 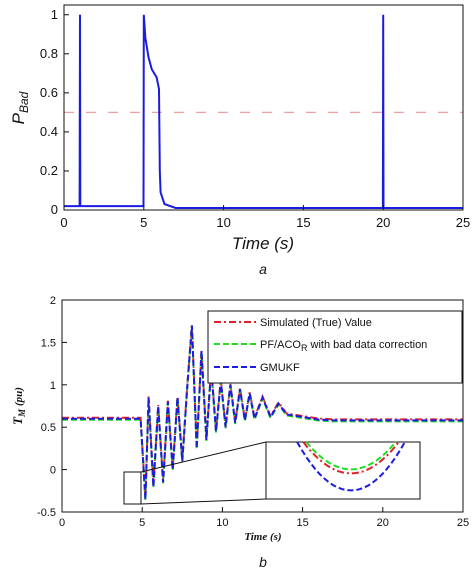 What do you see at coordinates (263, 562) in the screenshot?
I see `caption-b: b` at bounding box center [263, 562].